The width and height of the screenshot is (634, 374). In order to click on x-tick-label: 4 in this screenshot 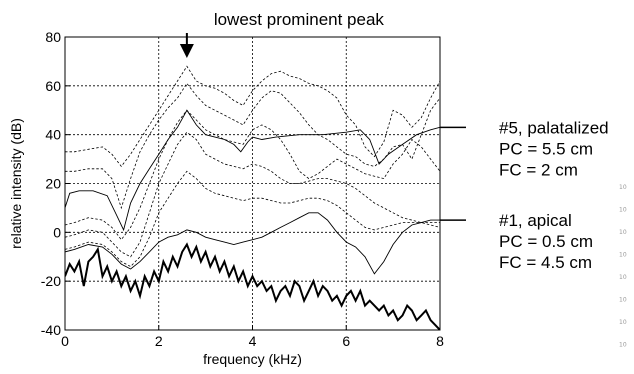, I will do `click(253, 341)`.